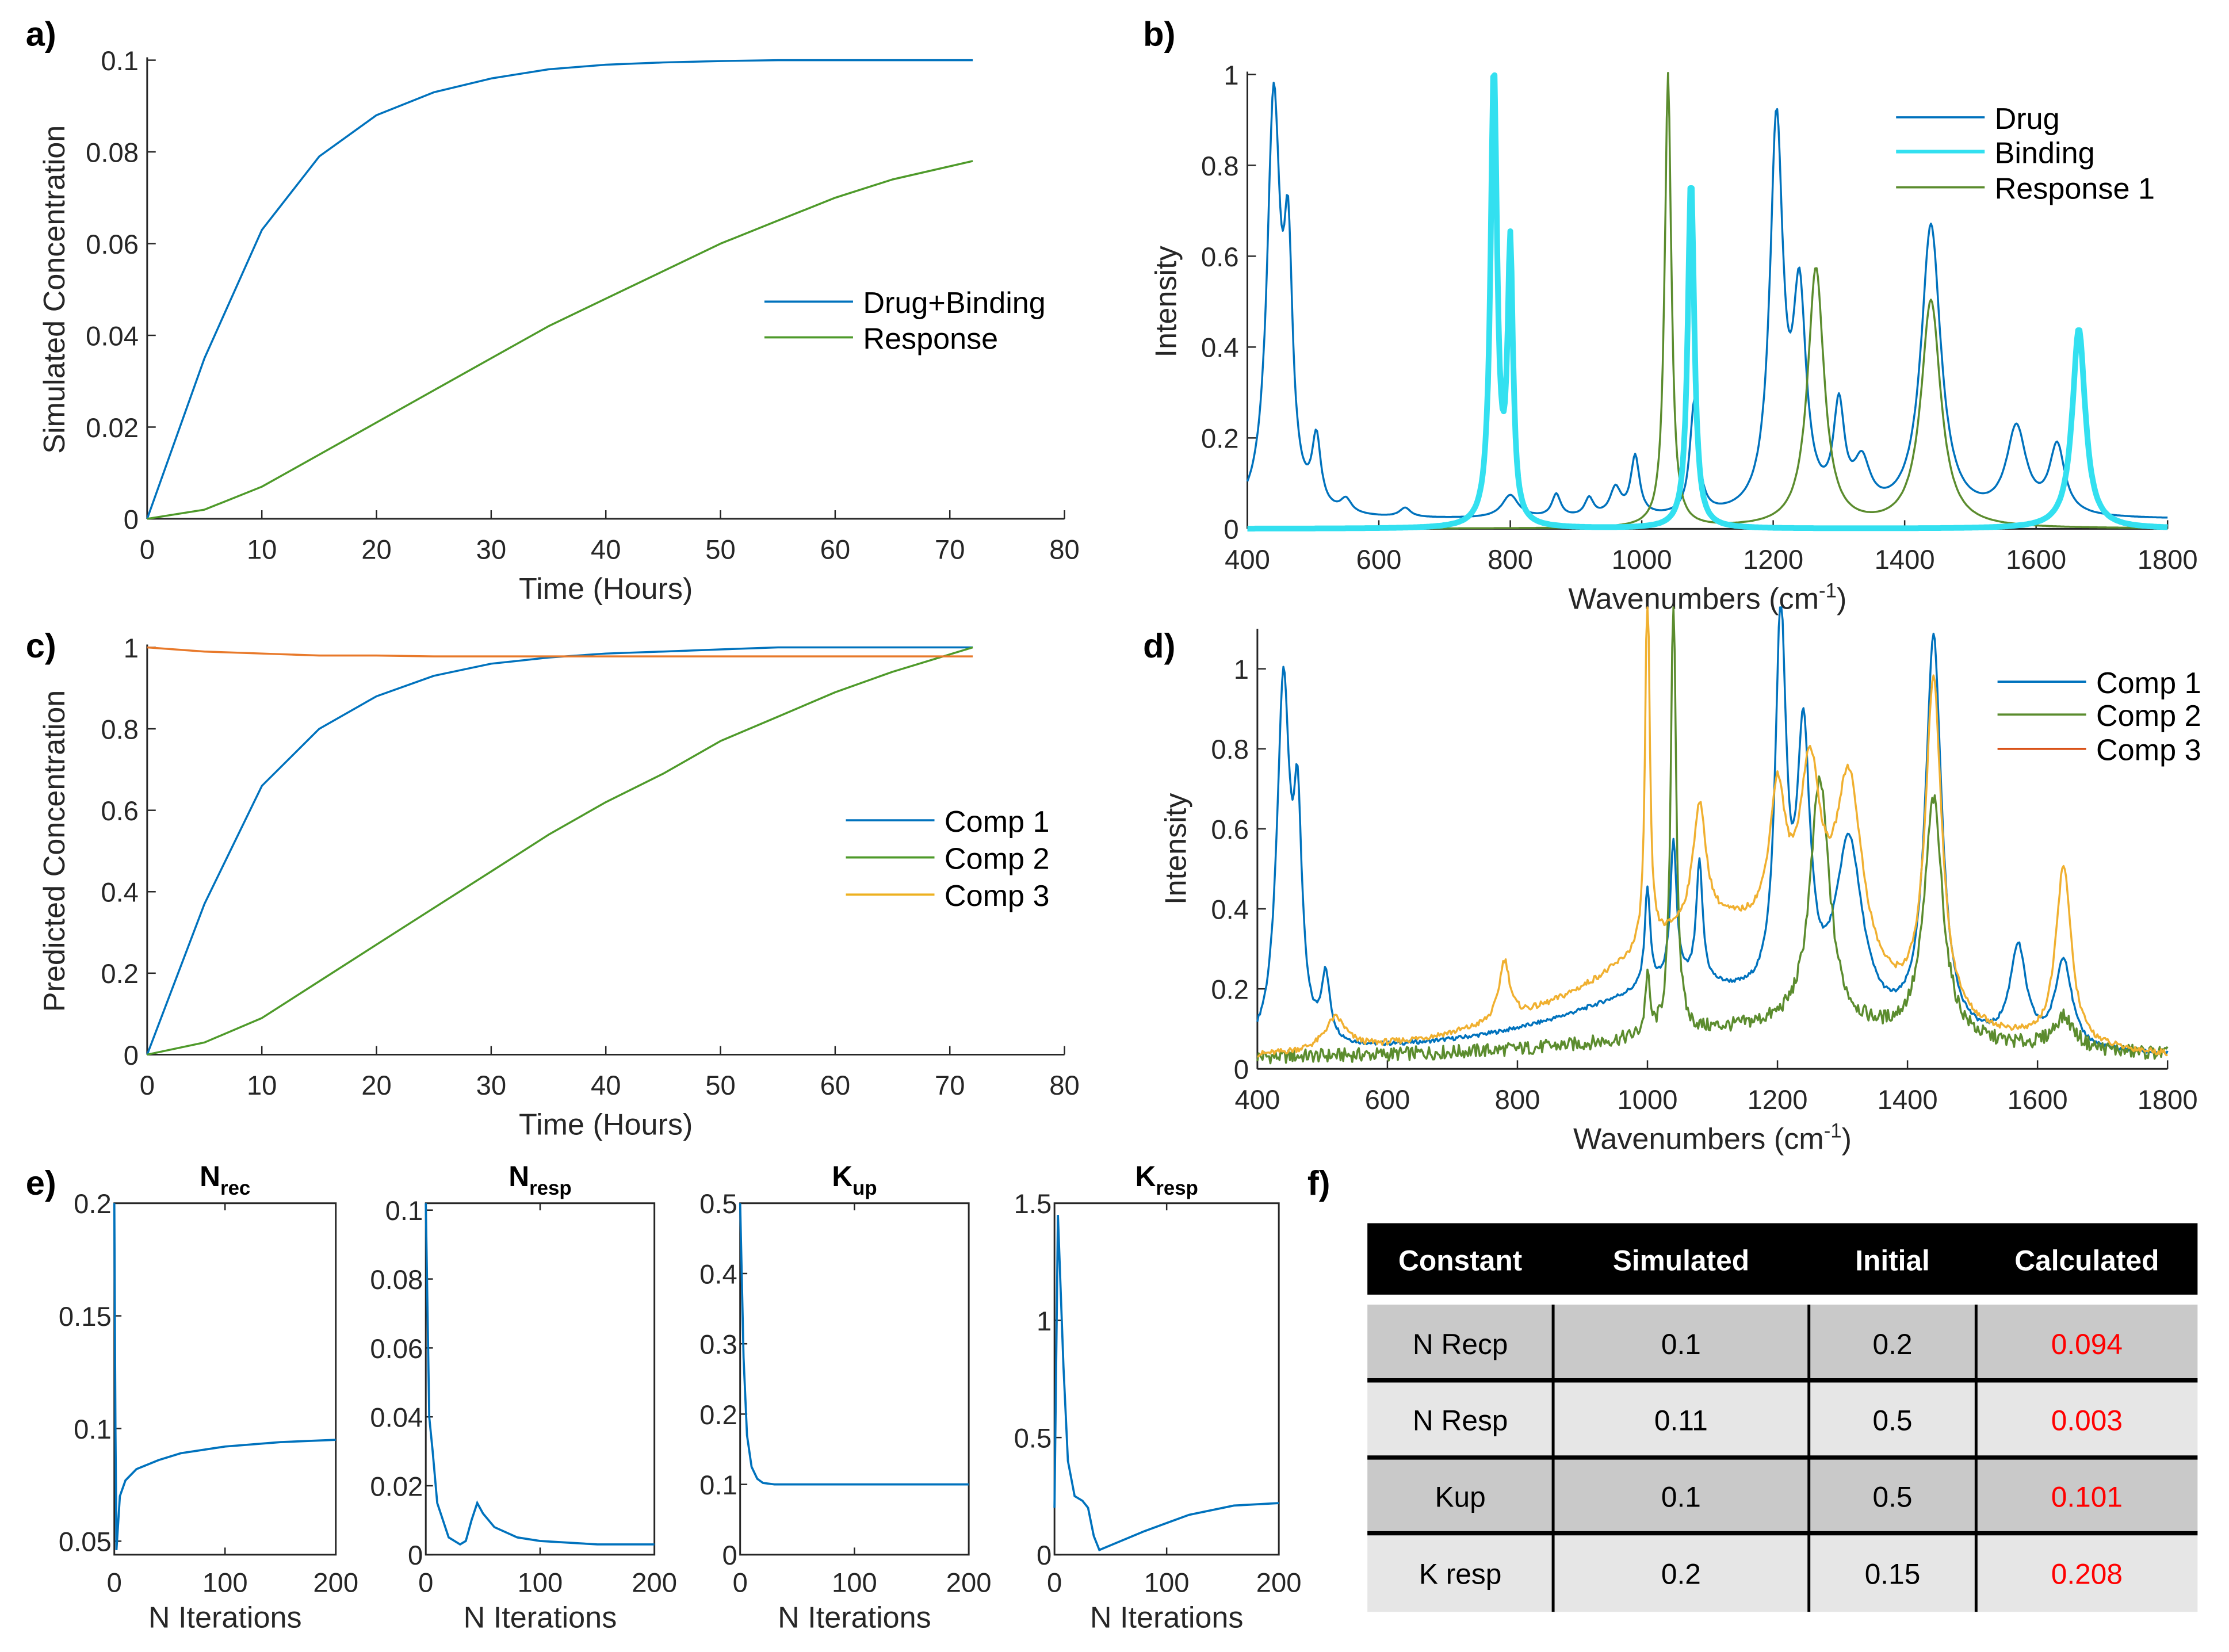  What do you see at coordinates (2075, 189) in the screenshot?
I see `legend-entry: Response 1` at bounding box center [2075, 189].